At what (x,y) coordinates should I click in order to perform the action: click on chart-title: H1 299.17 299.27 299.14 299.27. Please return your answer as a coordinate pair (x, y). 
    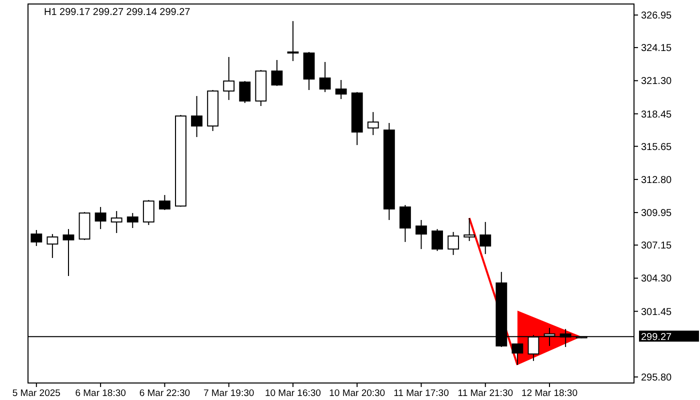
    Looking at the image, I should click on (117, 12).